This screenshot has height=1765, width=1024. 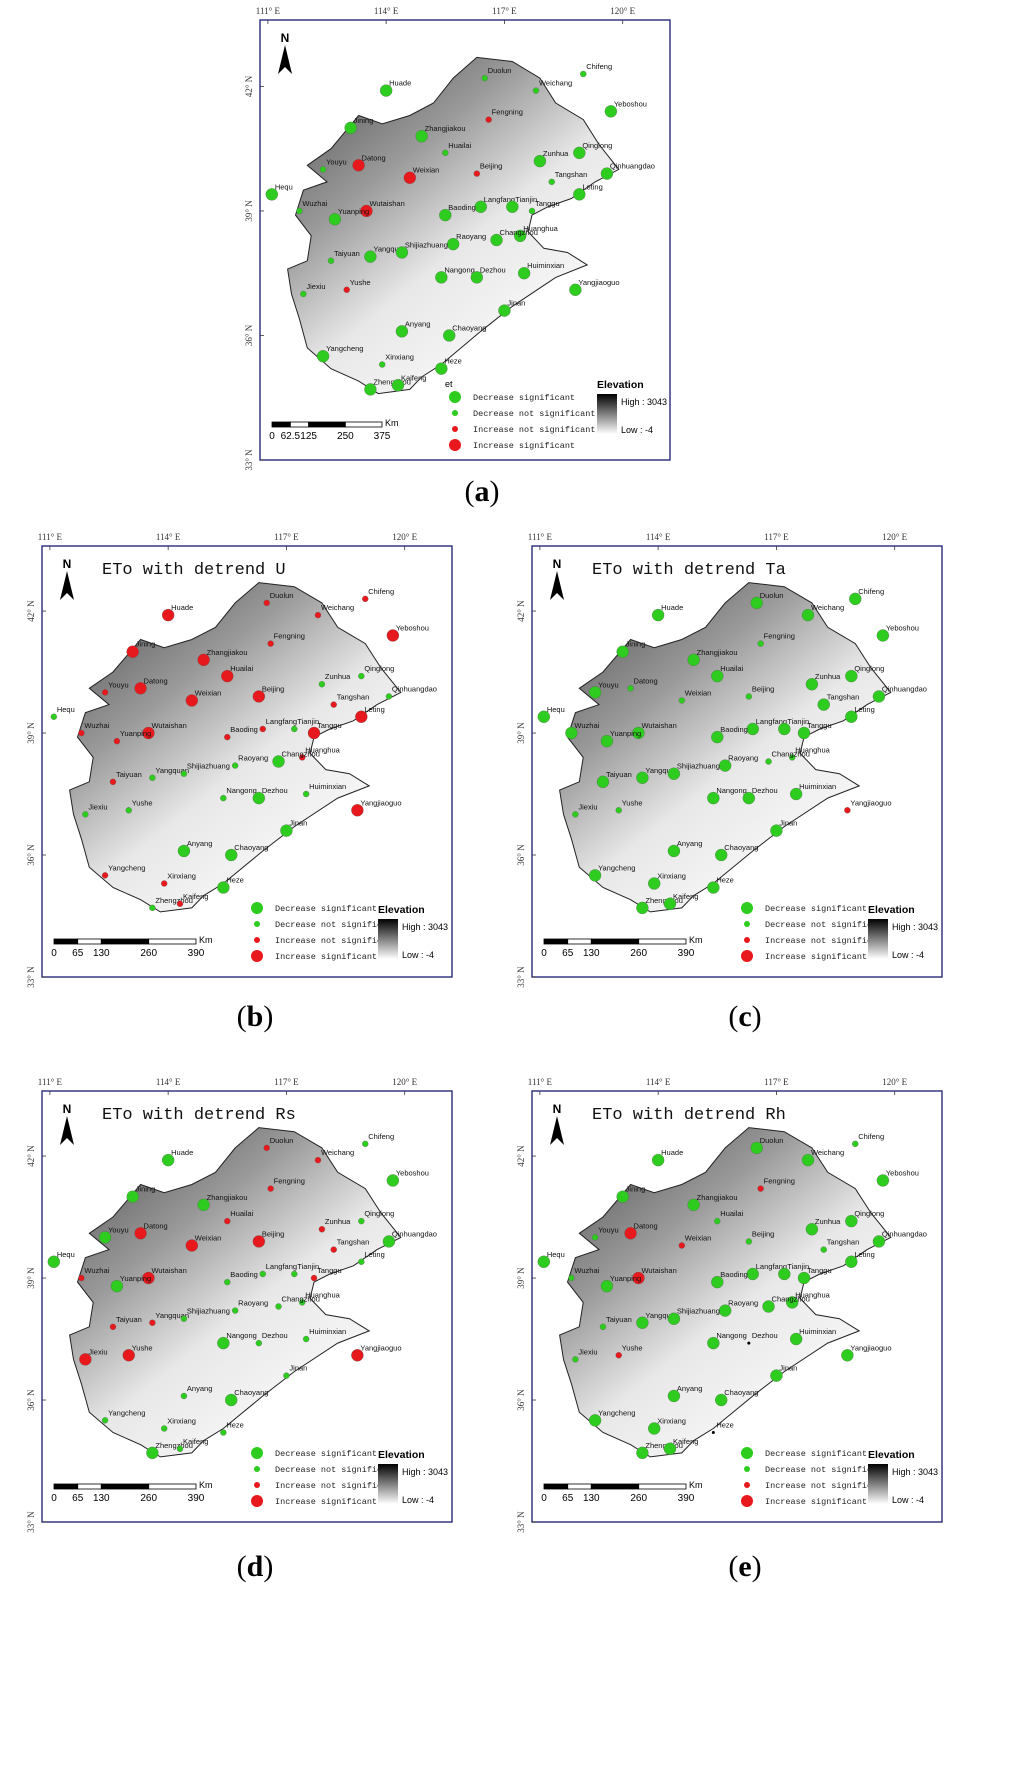 I want to click on map-frame, so click(x=247, y=761).